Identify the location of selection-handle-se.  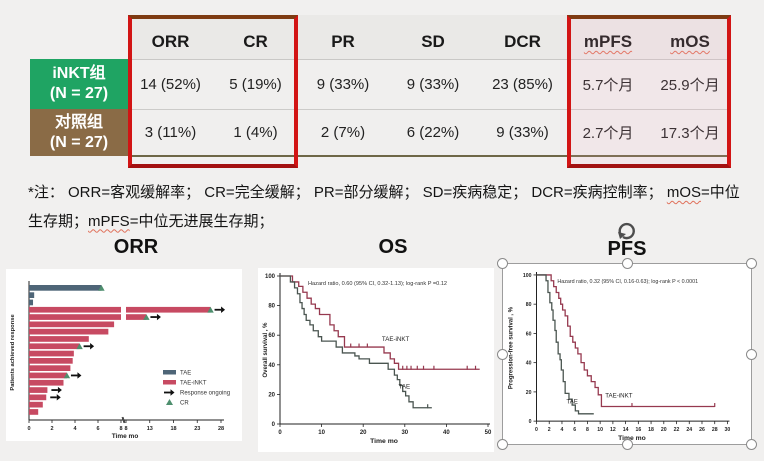
(751, 444).